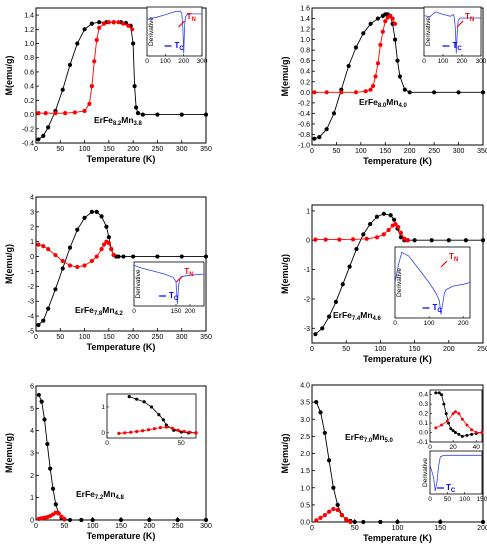 The image size is (487, 550). Describe the element at coordinates (451, 488) in the screenshot. I see `tc-label: TC` at that location.